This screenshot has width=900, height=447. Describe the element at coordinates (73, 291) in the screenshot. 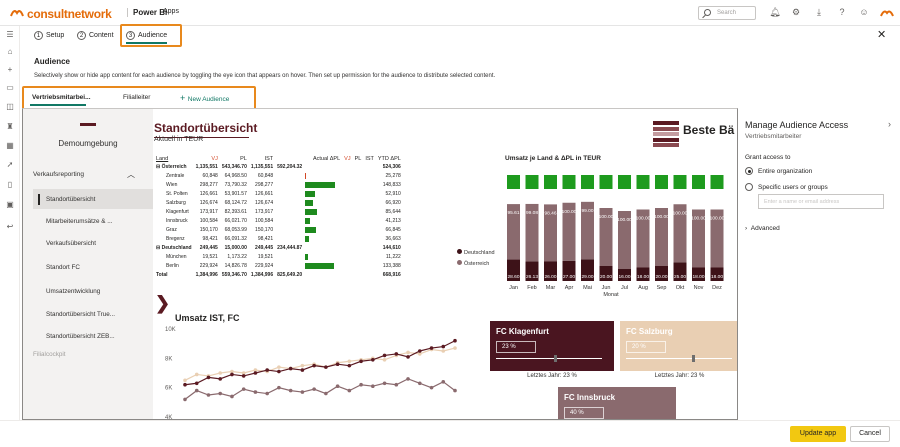

I see `nav-item: Umsatzentwicklung` at that location.